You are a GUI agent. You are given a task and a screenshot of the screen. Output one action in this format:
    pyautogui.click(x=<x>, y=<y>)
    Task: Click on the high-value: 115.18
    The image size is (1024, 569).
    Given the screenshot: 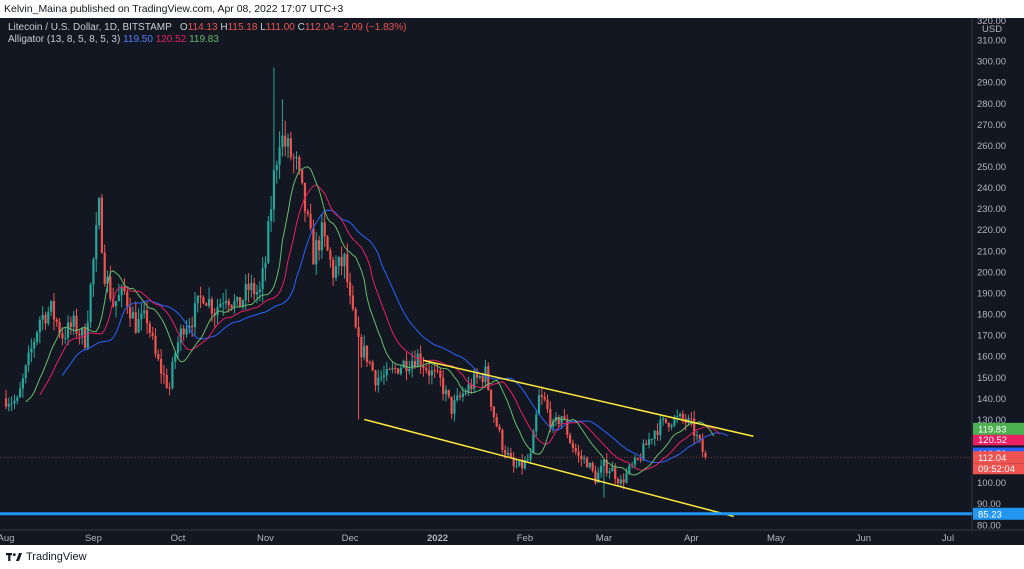 What is the action you would take?
    pyautogui.click(x=242, y=27)
    